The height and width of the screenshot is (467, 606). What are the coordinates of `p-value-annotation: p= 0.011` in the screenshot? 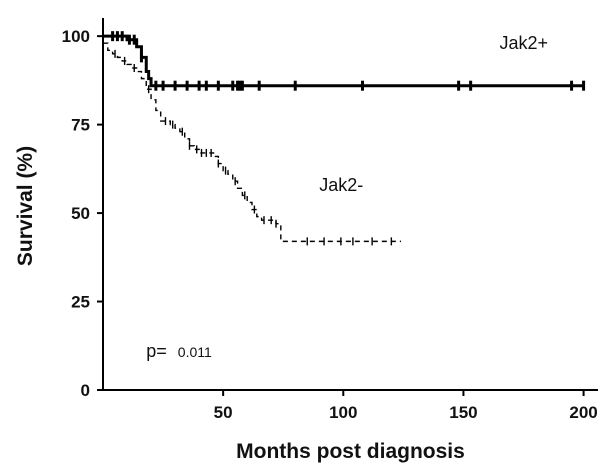 It's located at (179, 351).